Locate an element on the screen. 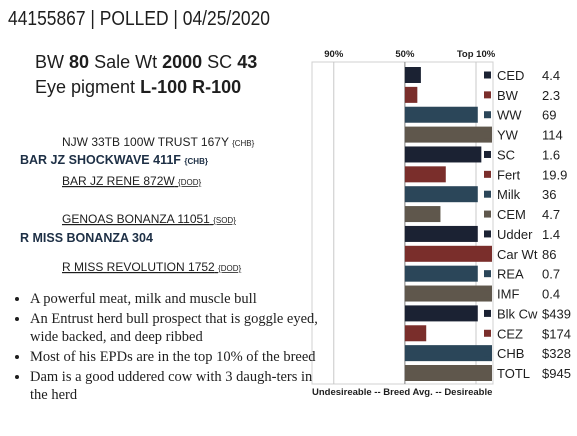 Image resolution: width=577 pixels, height=436 pixels. epd-value: 0.7 is located at coordinates (551, 274).